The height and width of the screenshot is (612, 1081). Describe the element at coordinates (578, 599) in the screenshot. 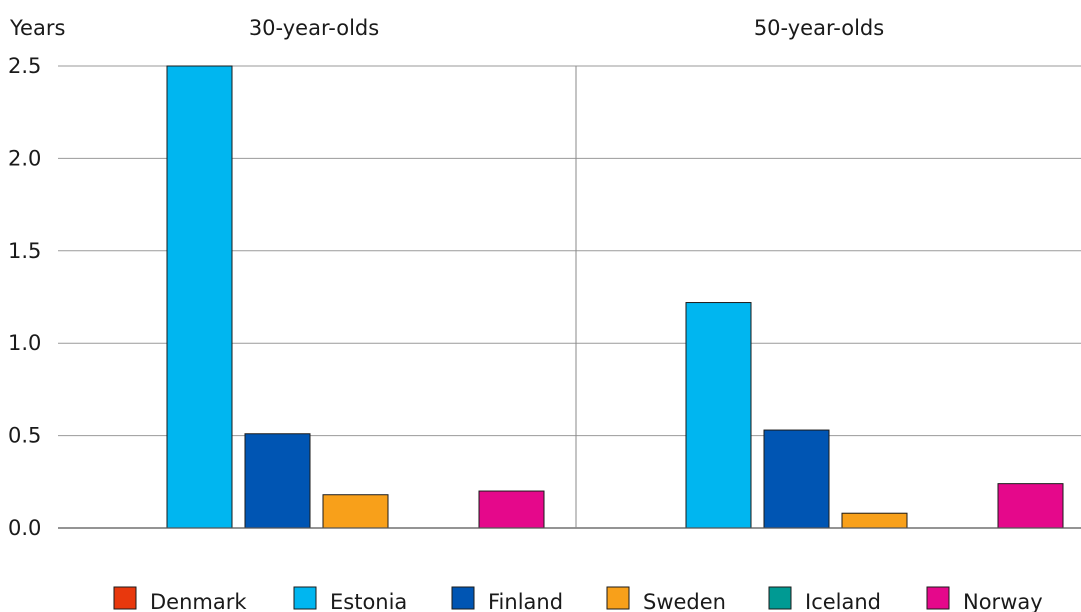

I see `legend: Denmark Estonia Finland Sweden Iceland Norway` at that location.